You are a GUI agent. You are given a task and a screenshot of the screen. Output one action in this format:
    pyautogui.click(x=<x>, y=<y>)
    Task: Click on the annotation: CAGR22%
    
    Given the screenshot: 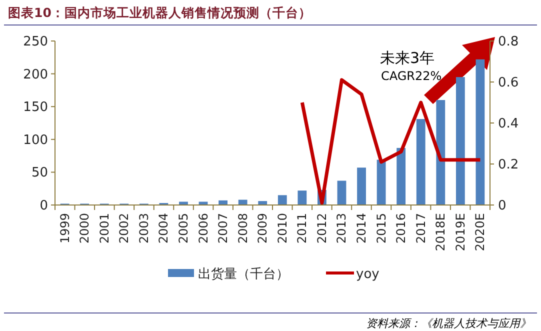 What is the action you would take?
    pyautogui.click(x=411, y=76)
    